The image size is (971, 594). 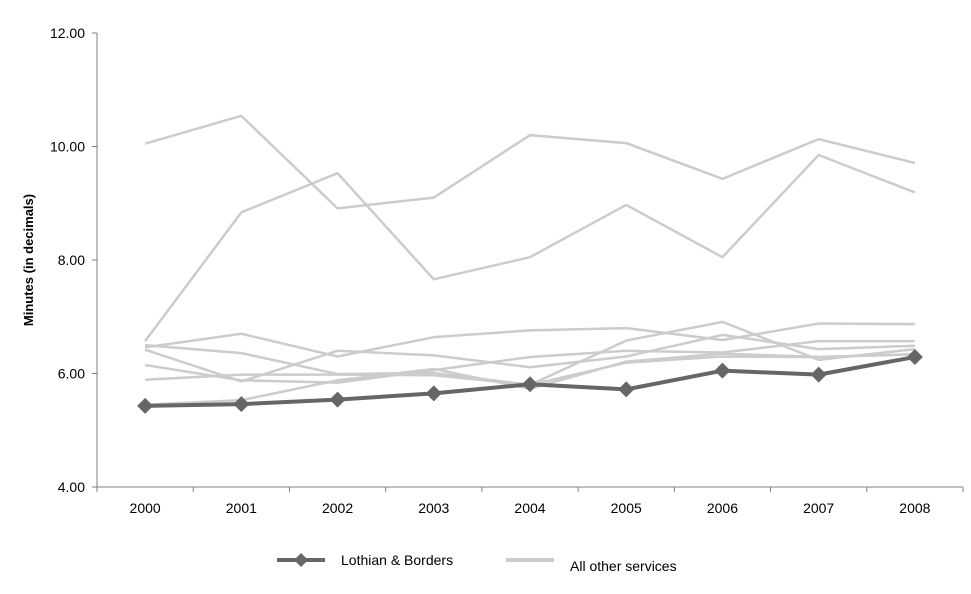 What do you see at coordinates (301, 560) in the screenshot?
I see `legend-swatch-lothian-marker` at bounding box center [301, 560].